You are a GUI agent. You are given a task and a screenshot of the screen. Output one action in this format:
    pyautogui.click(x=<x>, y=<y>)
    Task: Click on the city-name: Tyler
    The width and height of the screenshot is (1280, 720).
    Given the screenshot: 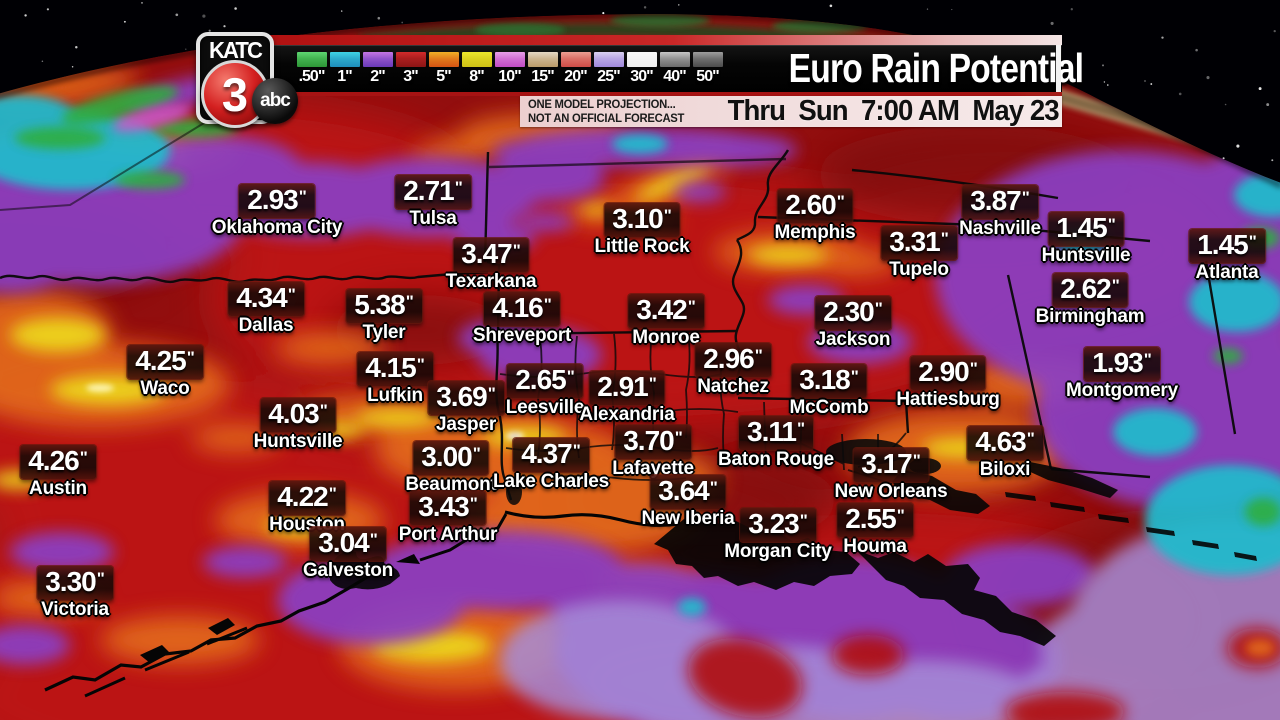 What is the action you would take?
    pyautogui.click(x=384, y=332)
    